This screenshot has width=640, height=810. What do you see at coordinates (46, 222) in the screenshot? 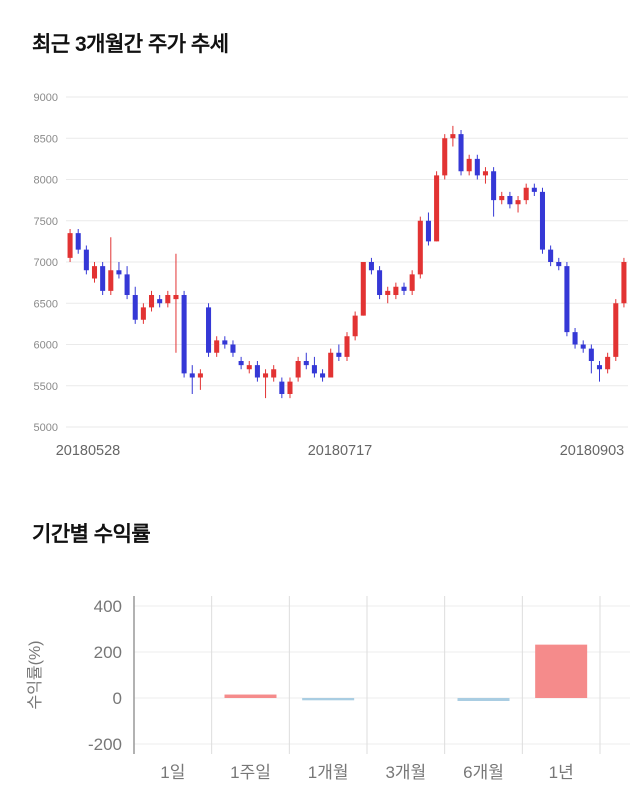
I see `svg-text: 7500` at bounding box center [46, 222].